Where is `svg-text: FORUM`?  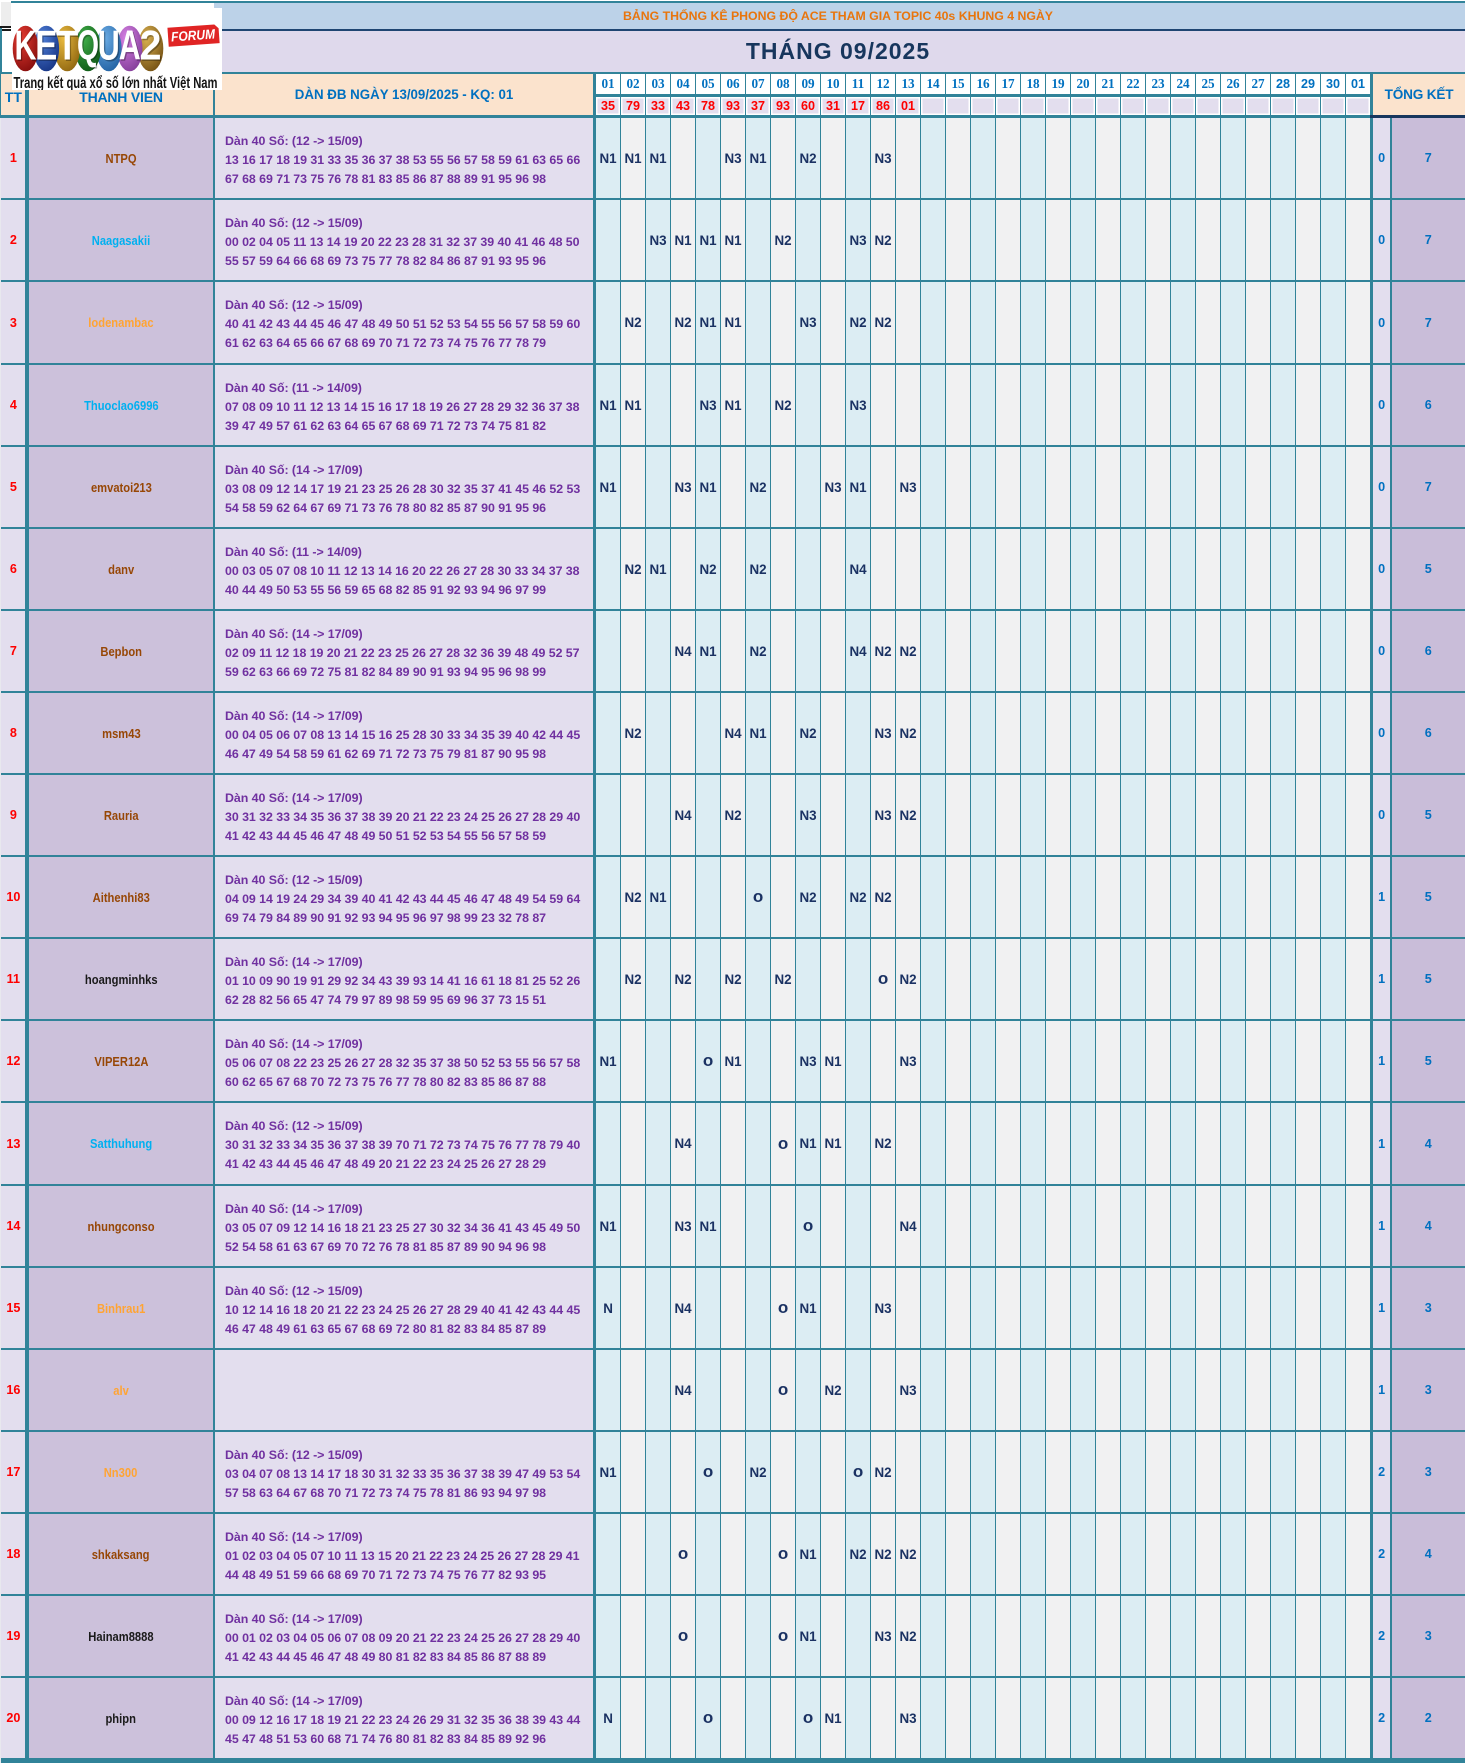 svg-text: FORUM is located at coordinates (193, 35).